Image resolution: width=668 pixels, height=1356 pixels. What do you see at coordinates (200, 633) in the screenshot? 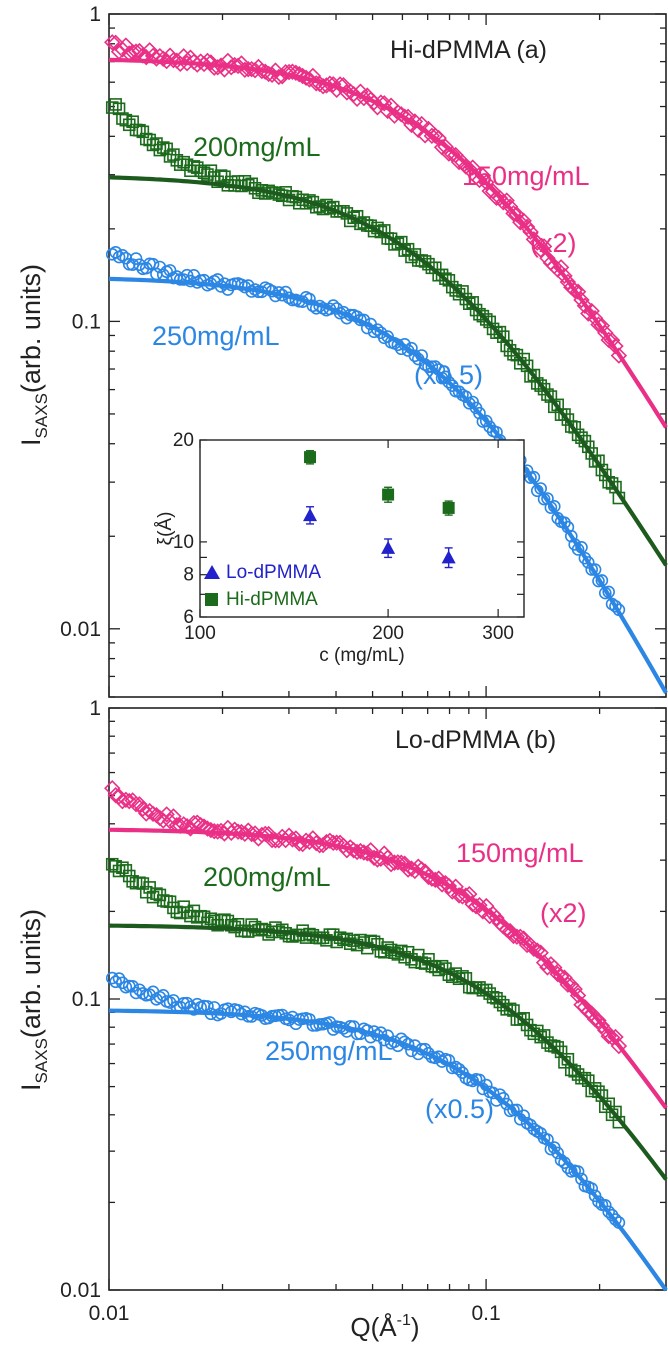
I see `inset-x-tick-label: 100` at bounding box center [200, 633].